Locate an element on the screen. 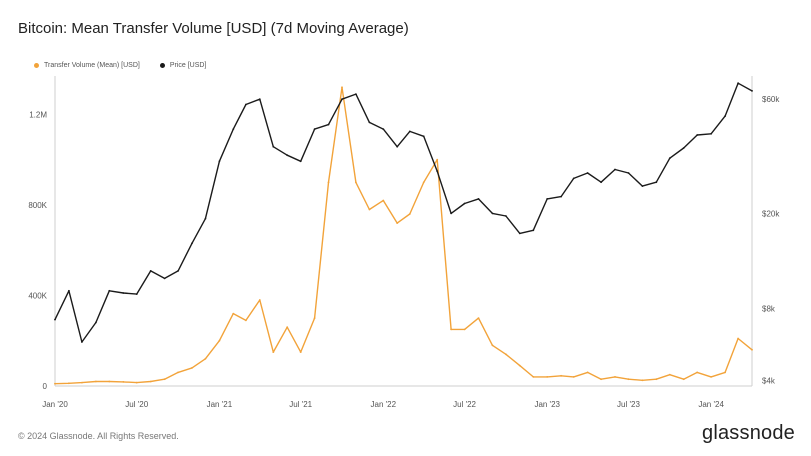 The width and height of the screenshot is (811, 456). y-right-tick-label: $8k is located at coordinates (769, 309).